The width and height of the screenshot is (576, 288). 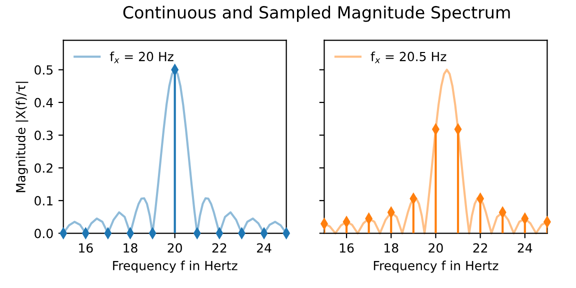 I want to click on chart-title: Continuous and Sampled Magnitude Spectrum, so click(x=316, y=14).